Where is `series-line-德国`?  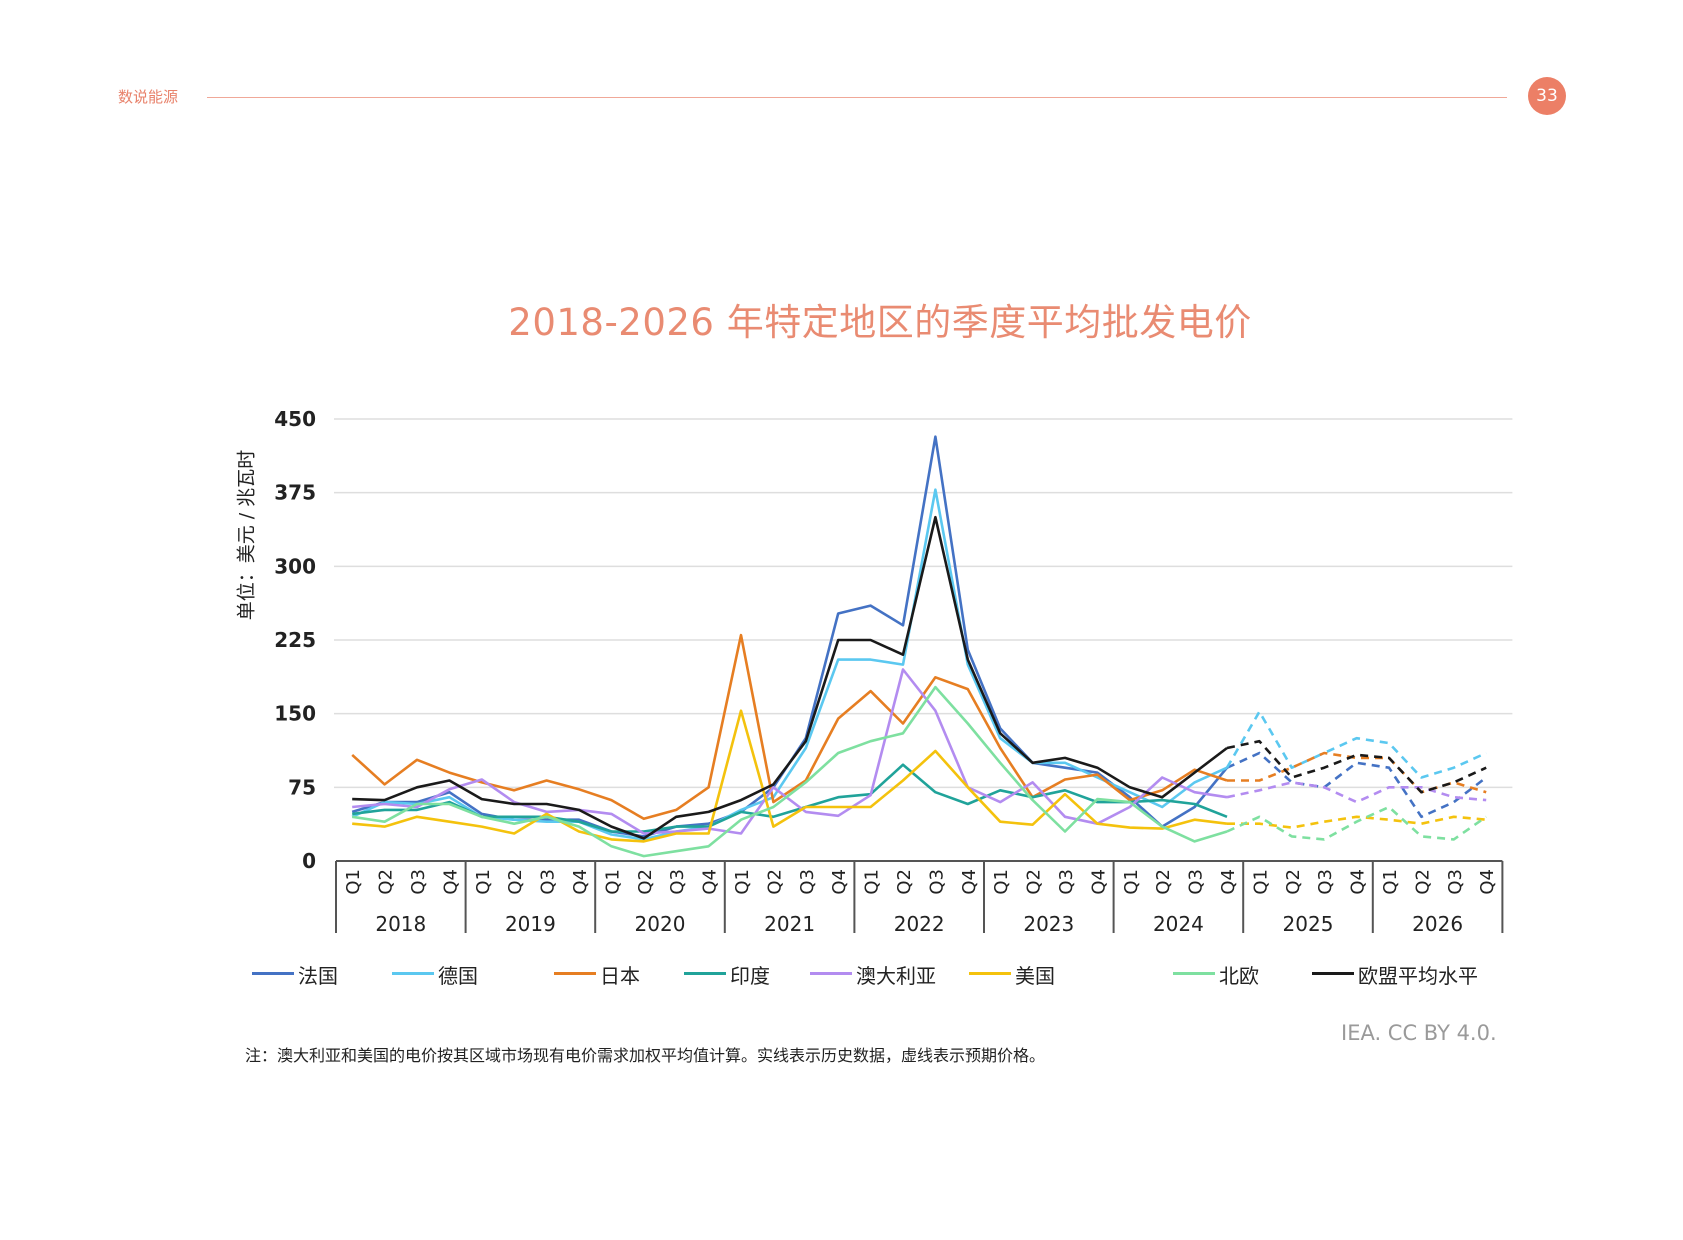
series-line-德国 is located at coordinates (789, 664).